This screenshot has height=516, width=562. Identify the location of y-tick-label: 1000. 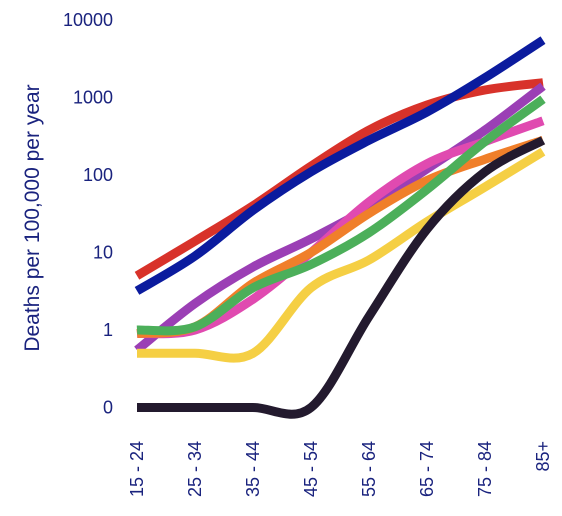
(93, 98).